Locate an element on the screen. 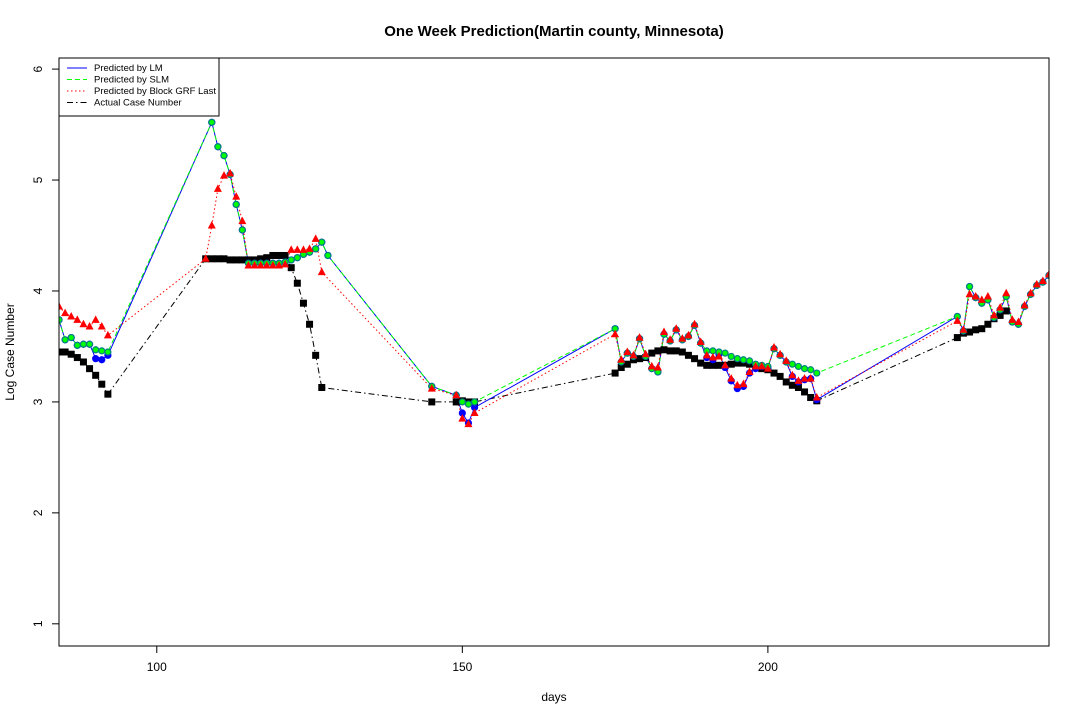 The image size is (1080, 720). y-tick-label: 4 is located at coordinates (38, 290).